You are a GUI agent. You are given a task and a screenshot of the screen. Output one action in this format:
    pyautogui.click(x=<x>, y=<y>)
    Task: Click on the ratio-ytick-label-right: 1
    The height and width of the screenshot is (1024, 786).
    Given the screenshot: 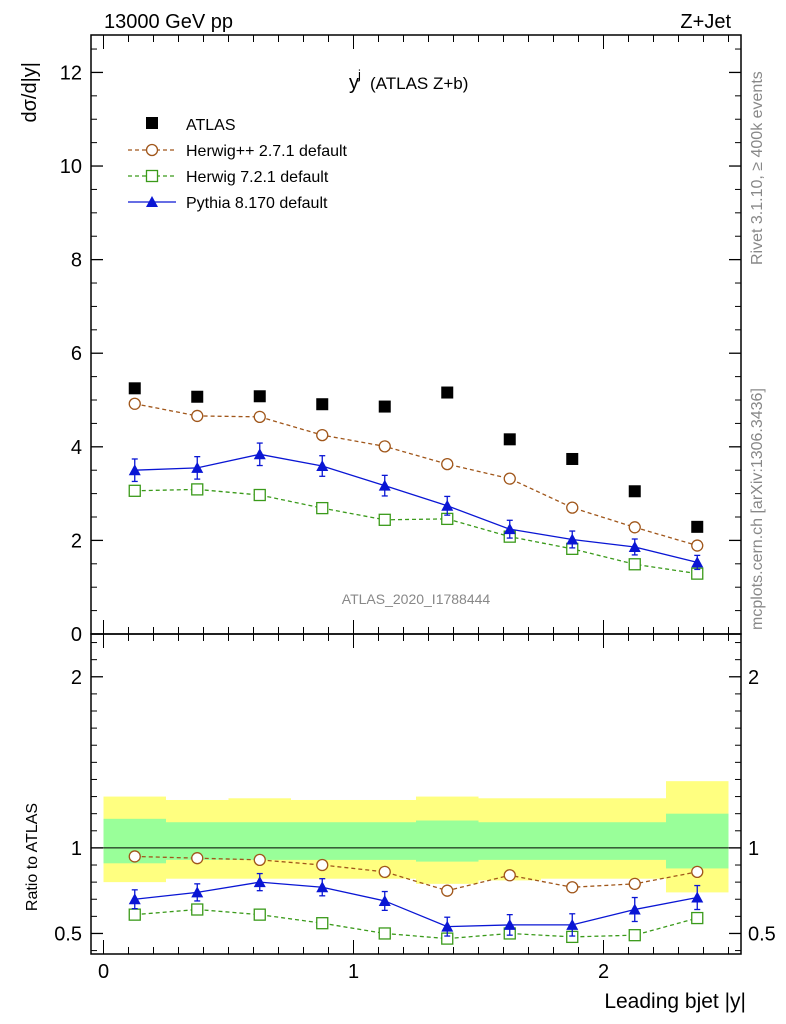 What is the action you would take?
    pyautogui.click(x=753, y=849)
    